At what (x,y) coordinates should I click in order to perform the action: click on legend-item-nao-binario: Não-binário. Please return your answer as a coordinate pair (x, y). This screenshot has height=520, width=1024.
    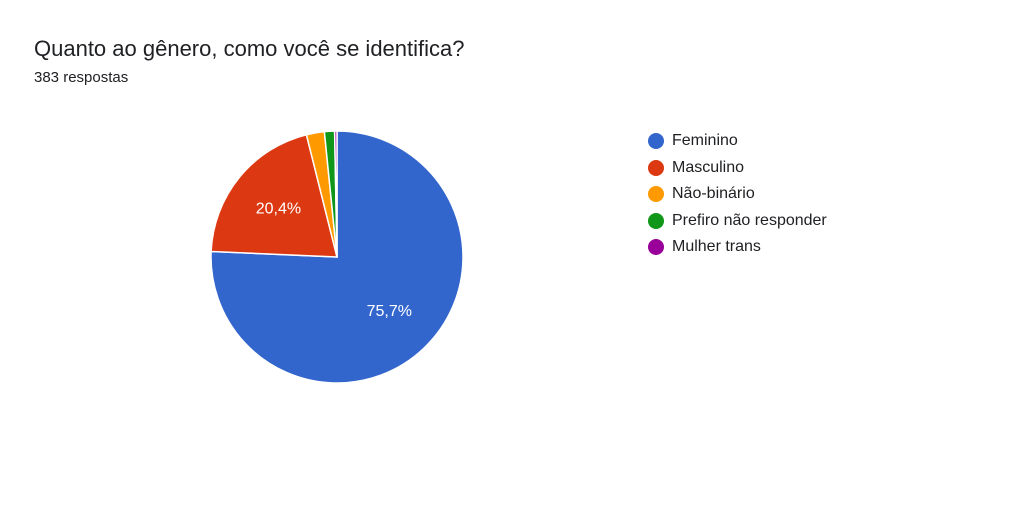
    Looking at the image, I should click on (737, 194).